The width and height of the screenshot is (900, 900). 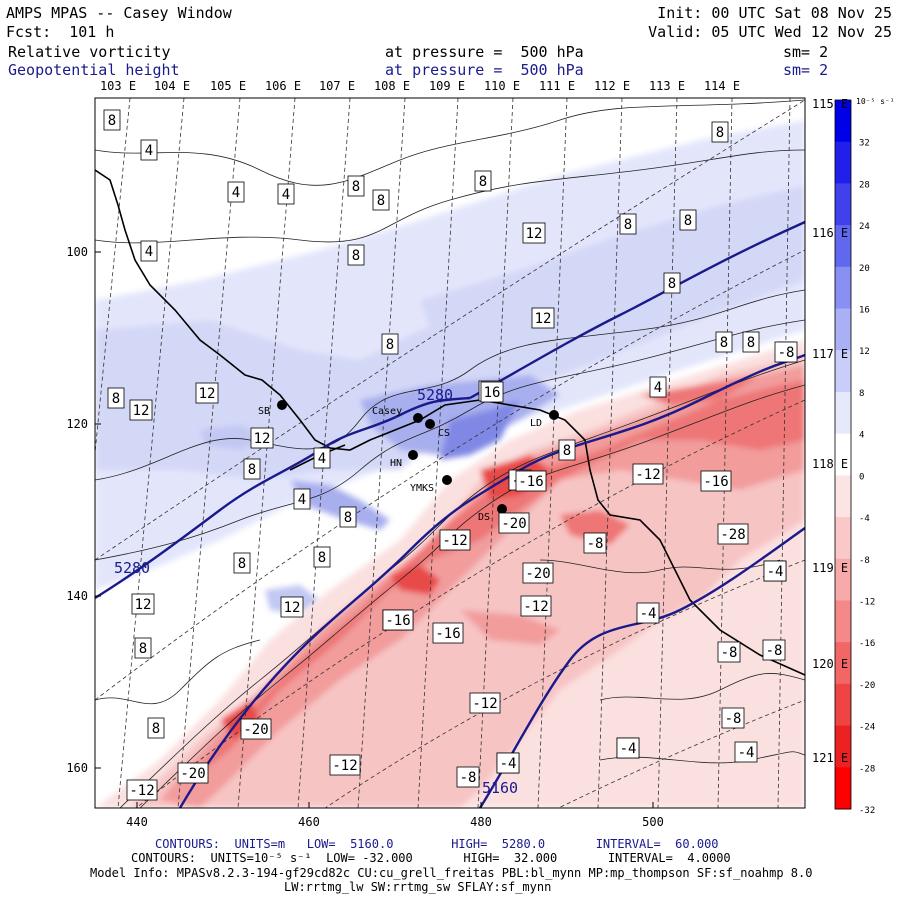 I want to click on longitude-label: 121 E, so click(x=830, y=758).